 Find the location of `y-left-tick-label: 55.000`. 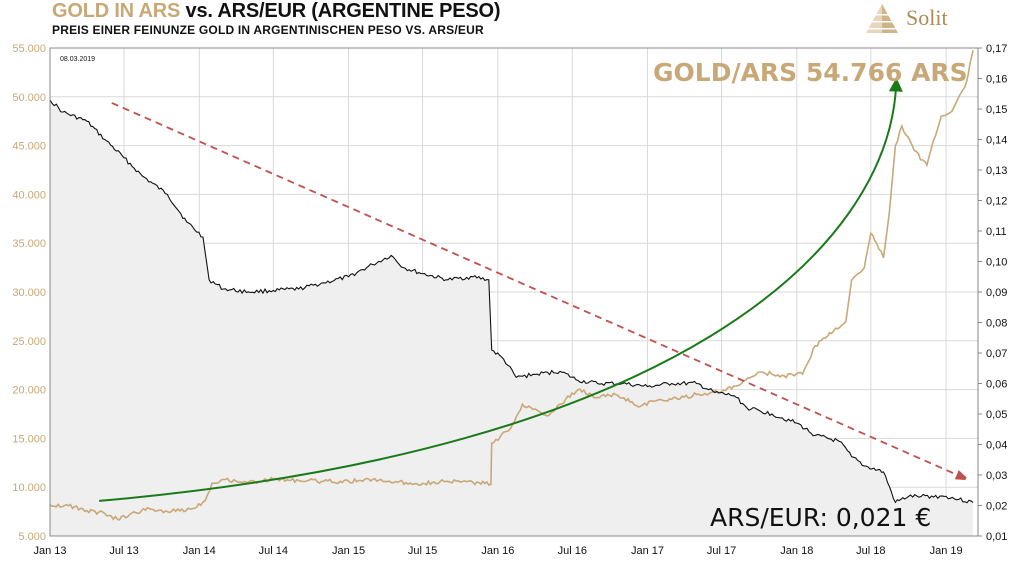

y-left-tick-label: 55.000 is located at coordinates (29, 49).